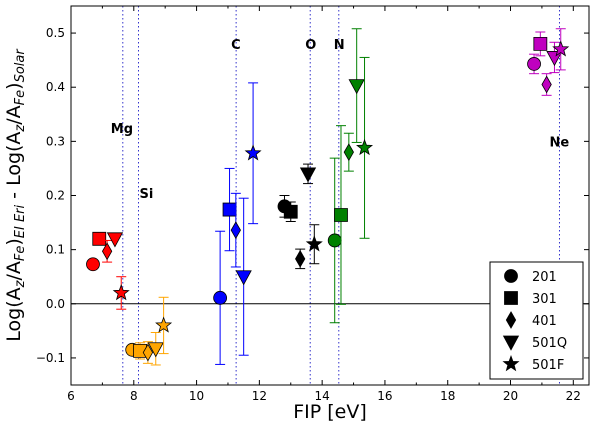  What do you see at coordinates (134, 396) in the screenshot?
I see `x-tick-label-8: 8` at bounding box center [134, 396].